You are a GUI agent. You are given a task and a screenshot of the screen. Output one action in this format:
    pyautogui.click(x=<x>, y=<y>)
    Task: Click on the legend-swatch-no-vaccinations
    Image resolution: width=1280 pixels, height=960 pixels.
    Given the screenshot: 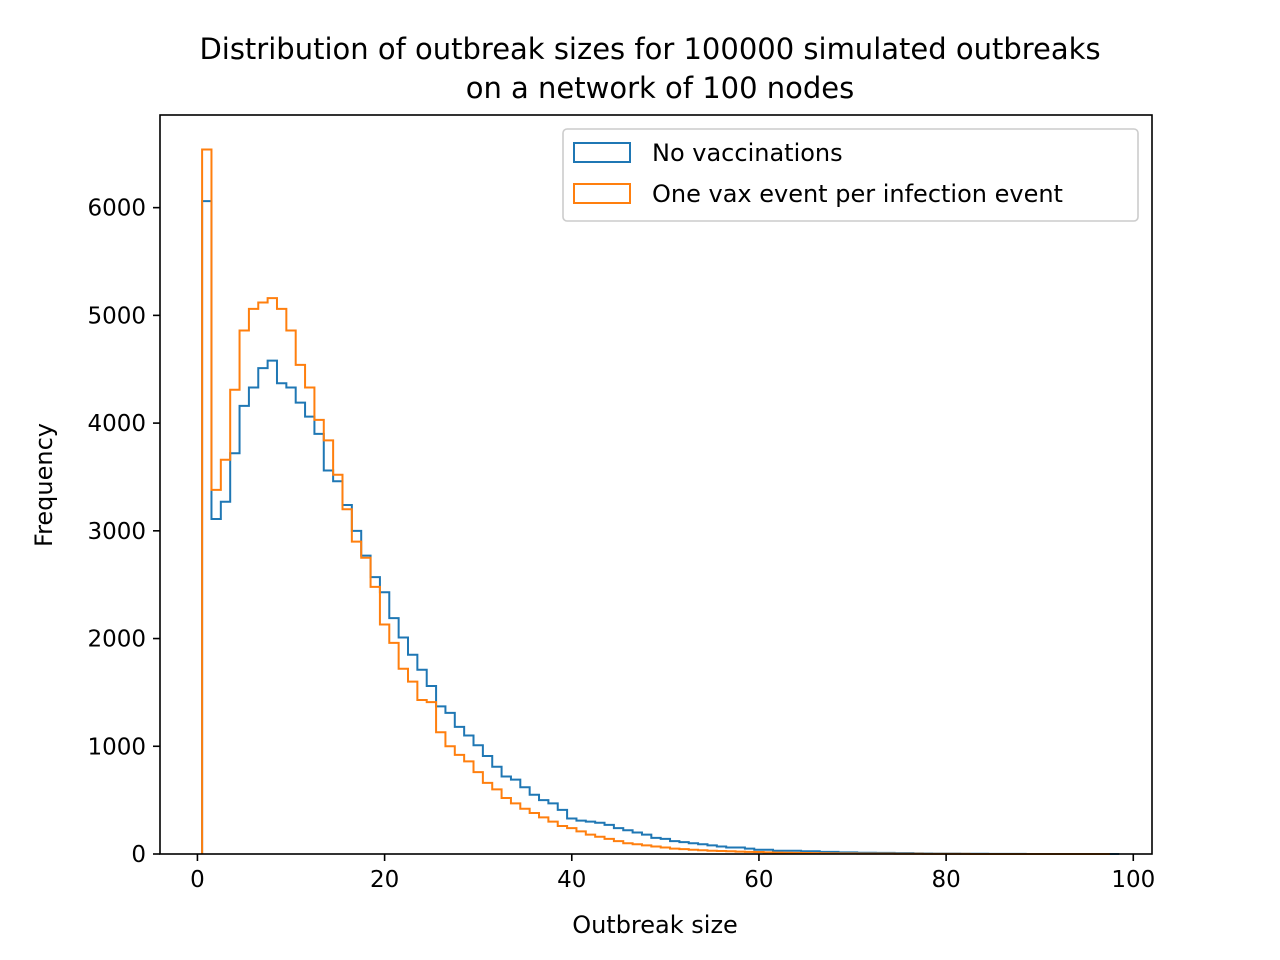 What is the action you would take?
    pyautogui.click(x=602, y=152)
    